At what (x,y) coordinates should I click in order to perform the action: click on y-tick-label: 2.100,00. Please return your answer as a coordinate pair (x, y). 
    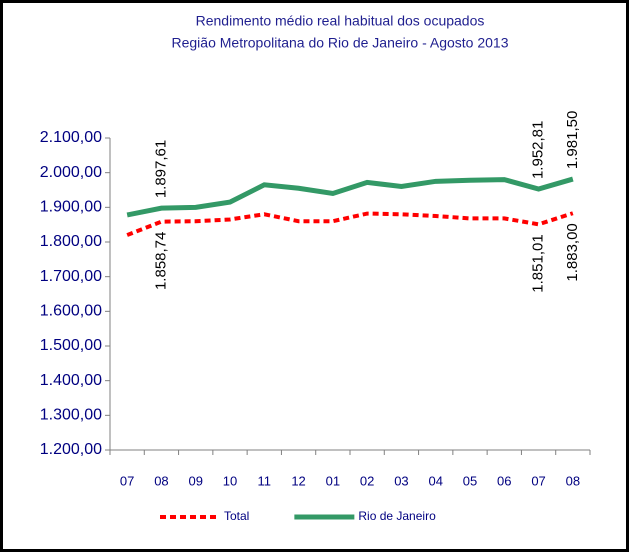
    Looking at the image, I should click on (71, 137).